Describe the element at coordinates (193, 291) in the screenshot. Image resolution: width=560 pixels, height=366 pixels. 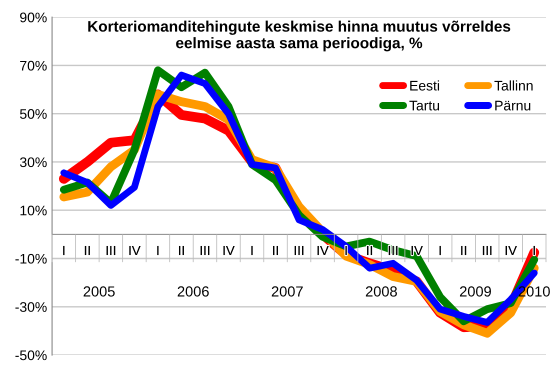
I see `annotation: 2006` at that location.